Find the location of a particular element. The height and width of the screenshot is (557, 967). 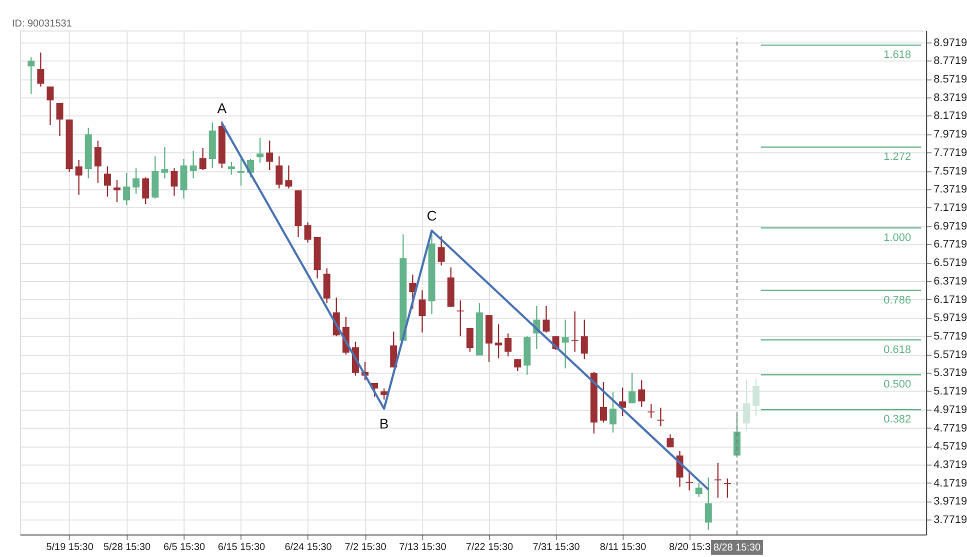

annotation: 1.272 is located at coordinates (898, 157).